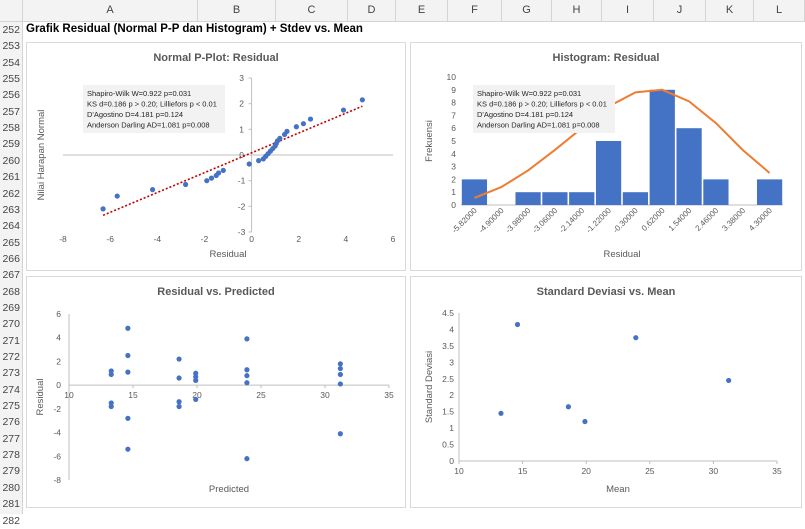  What do you see at coordinates (11, 422) in the screenshot?
I see `row-header-276: 276` at bounding box center [11, 422].